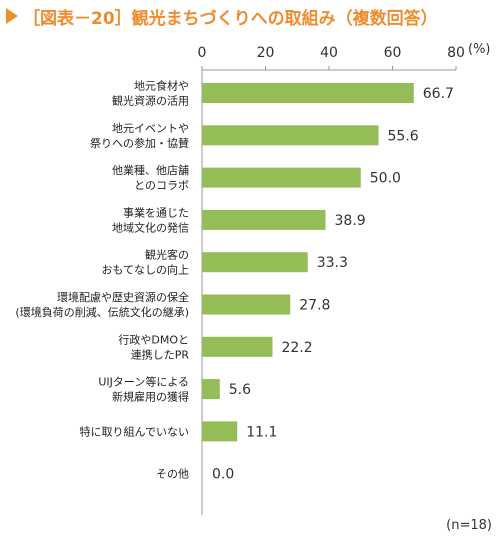 The width and height of the screenshot is (500, 539). What do you see at coordinates (438, 94) in the screenshot?
I see `value-label: 66.7` at bounding box center [438, 94].